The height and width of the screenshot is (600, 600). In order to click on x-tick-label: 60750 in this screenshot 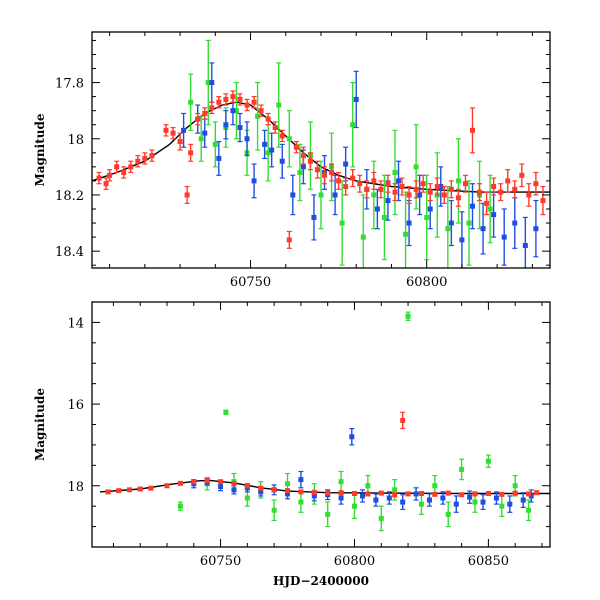, I will do `click(220, 561)`.